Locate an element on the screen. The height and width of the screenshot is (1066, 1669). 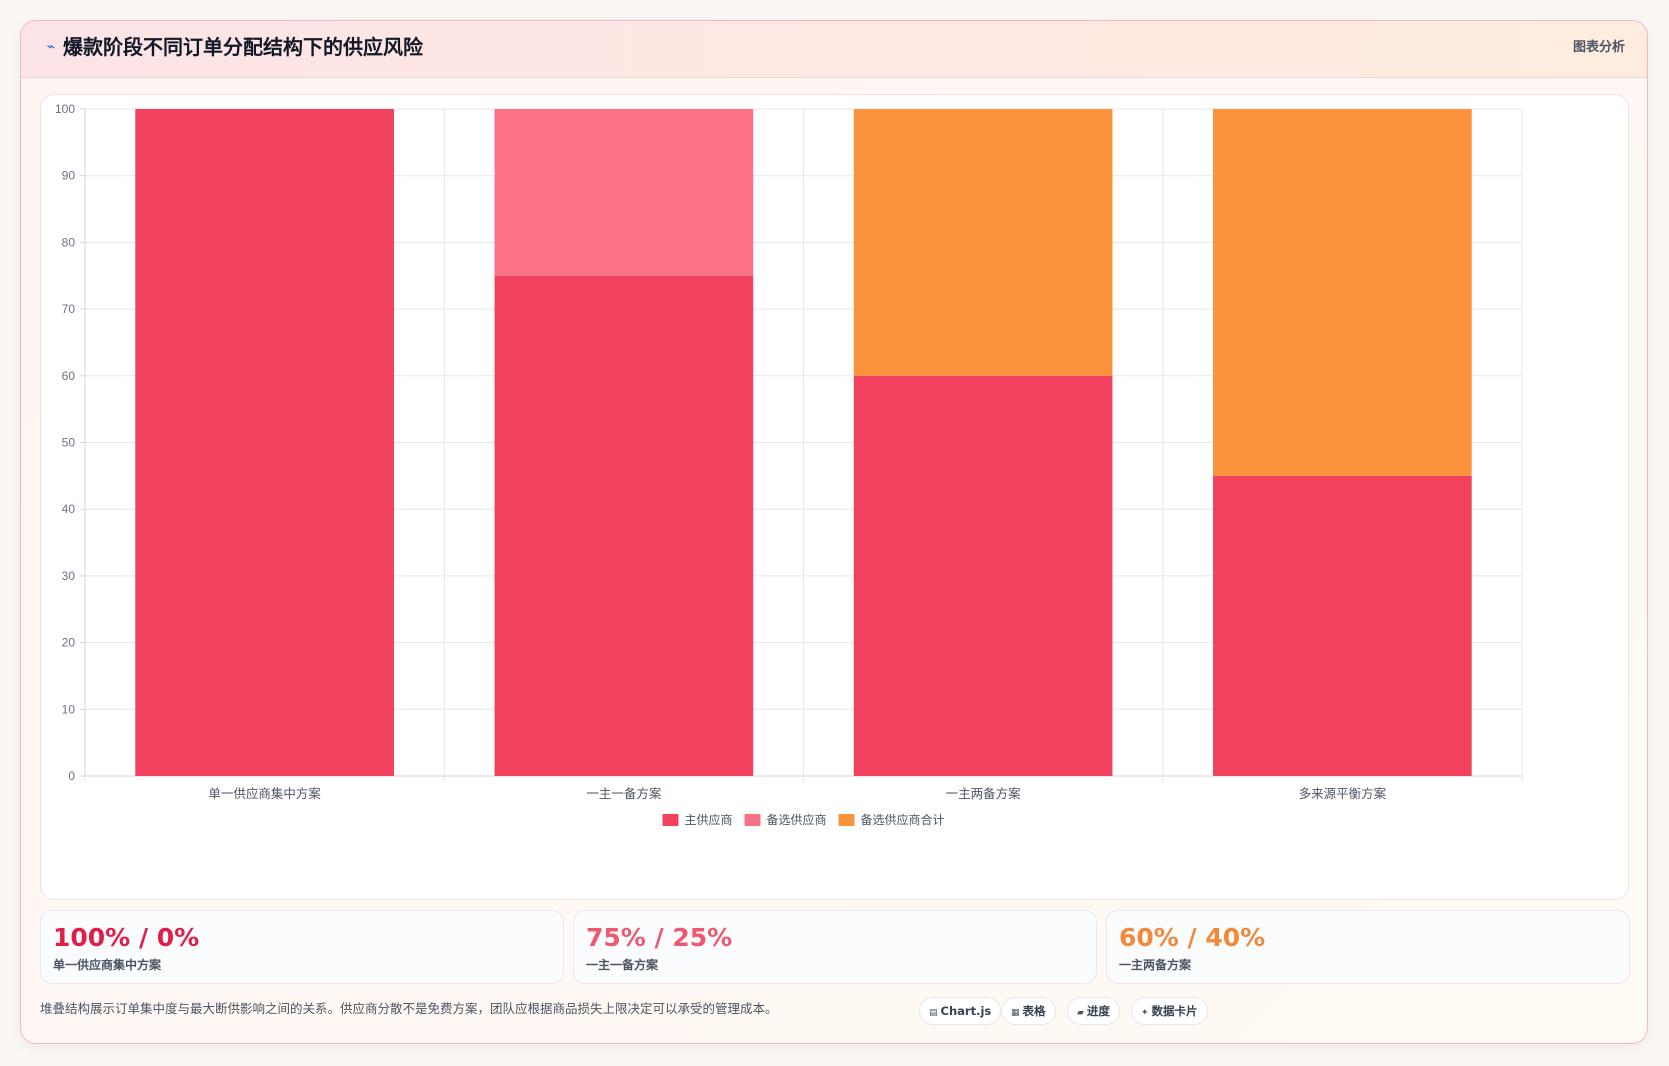
stat-value: 75% / 25% is located at coordinates (659, 937).